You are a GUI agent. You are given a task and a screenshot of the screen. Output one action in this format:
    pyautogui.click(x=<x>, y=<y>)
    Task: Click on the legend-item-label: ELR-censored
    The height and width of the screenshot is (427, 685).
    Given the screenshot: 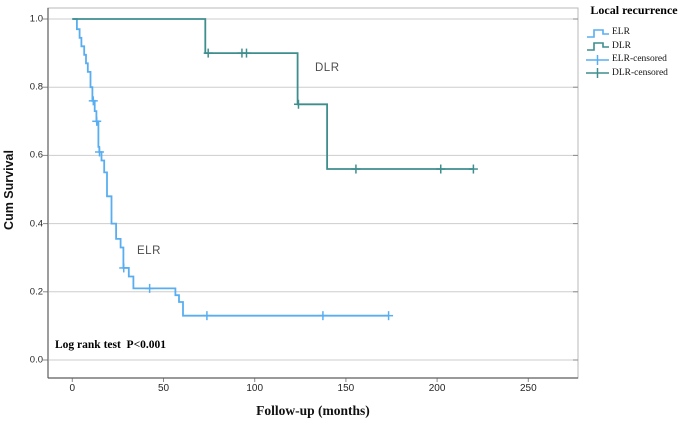 What is the action you would take?
    pyautogui.click(x=639, y=59)
    